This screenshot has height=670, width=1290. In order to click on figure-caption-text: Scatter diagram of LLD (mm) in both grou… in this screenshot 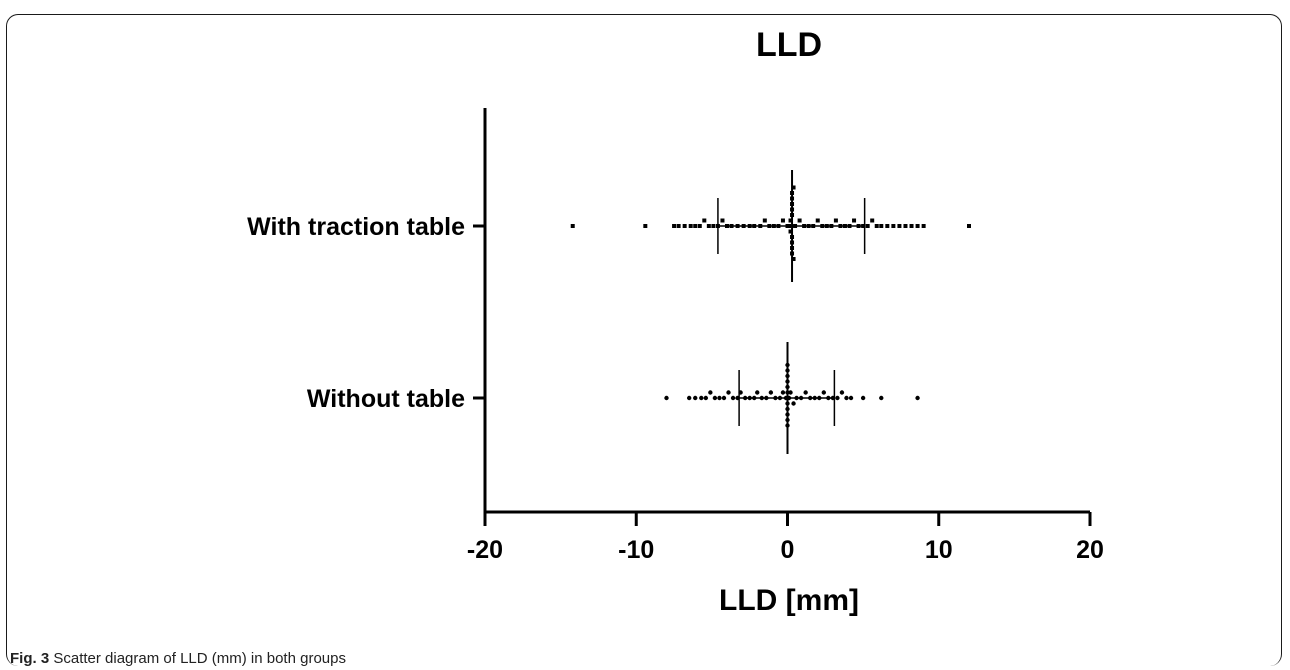, I will do `click(199, 658)`.